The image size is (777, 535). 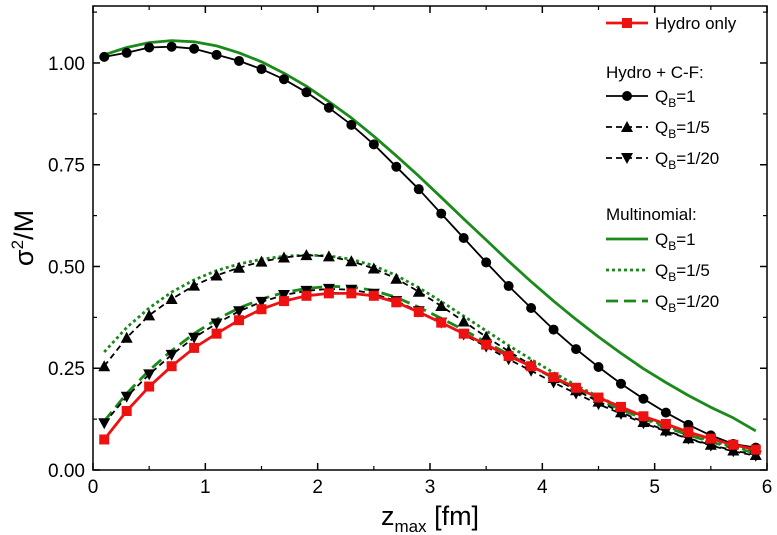 What do you see at coordinates (66, 369) in the screenshot?
I see `y-tick-label: 0.25` at bounding box center [66, 369].